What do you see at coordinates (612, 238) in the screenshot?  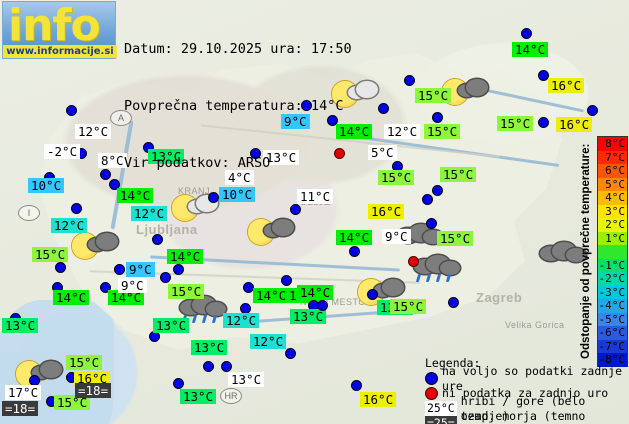 I see `color-scale-band: 1°C` at bounding box center [612, 238].